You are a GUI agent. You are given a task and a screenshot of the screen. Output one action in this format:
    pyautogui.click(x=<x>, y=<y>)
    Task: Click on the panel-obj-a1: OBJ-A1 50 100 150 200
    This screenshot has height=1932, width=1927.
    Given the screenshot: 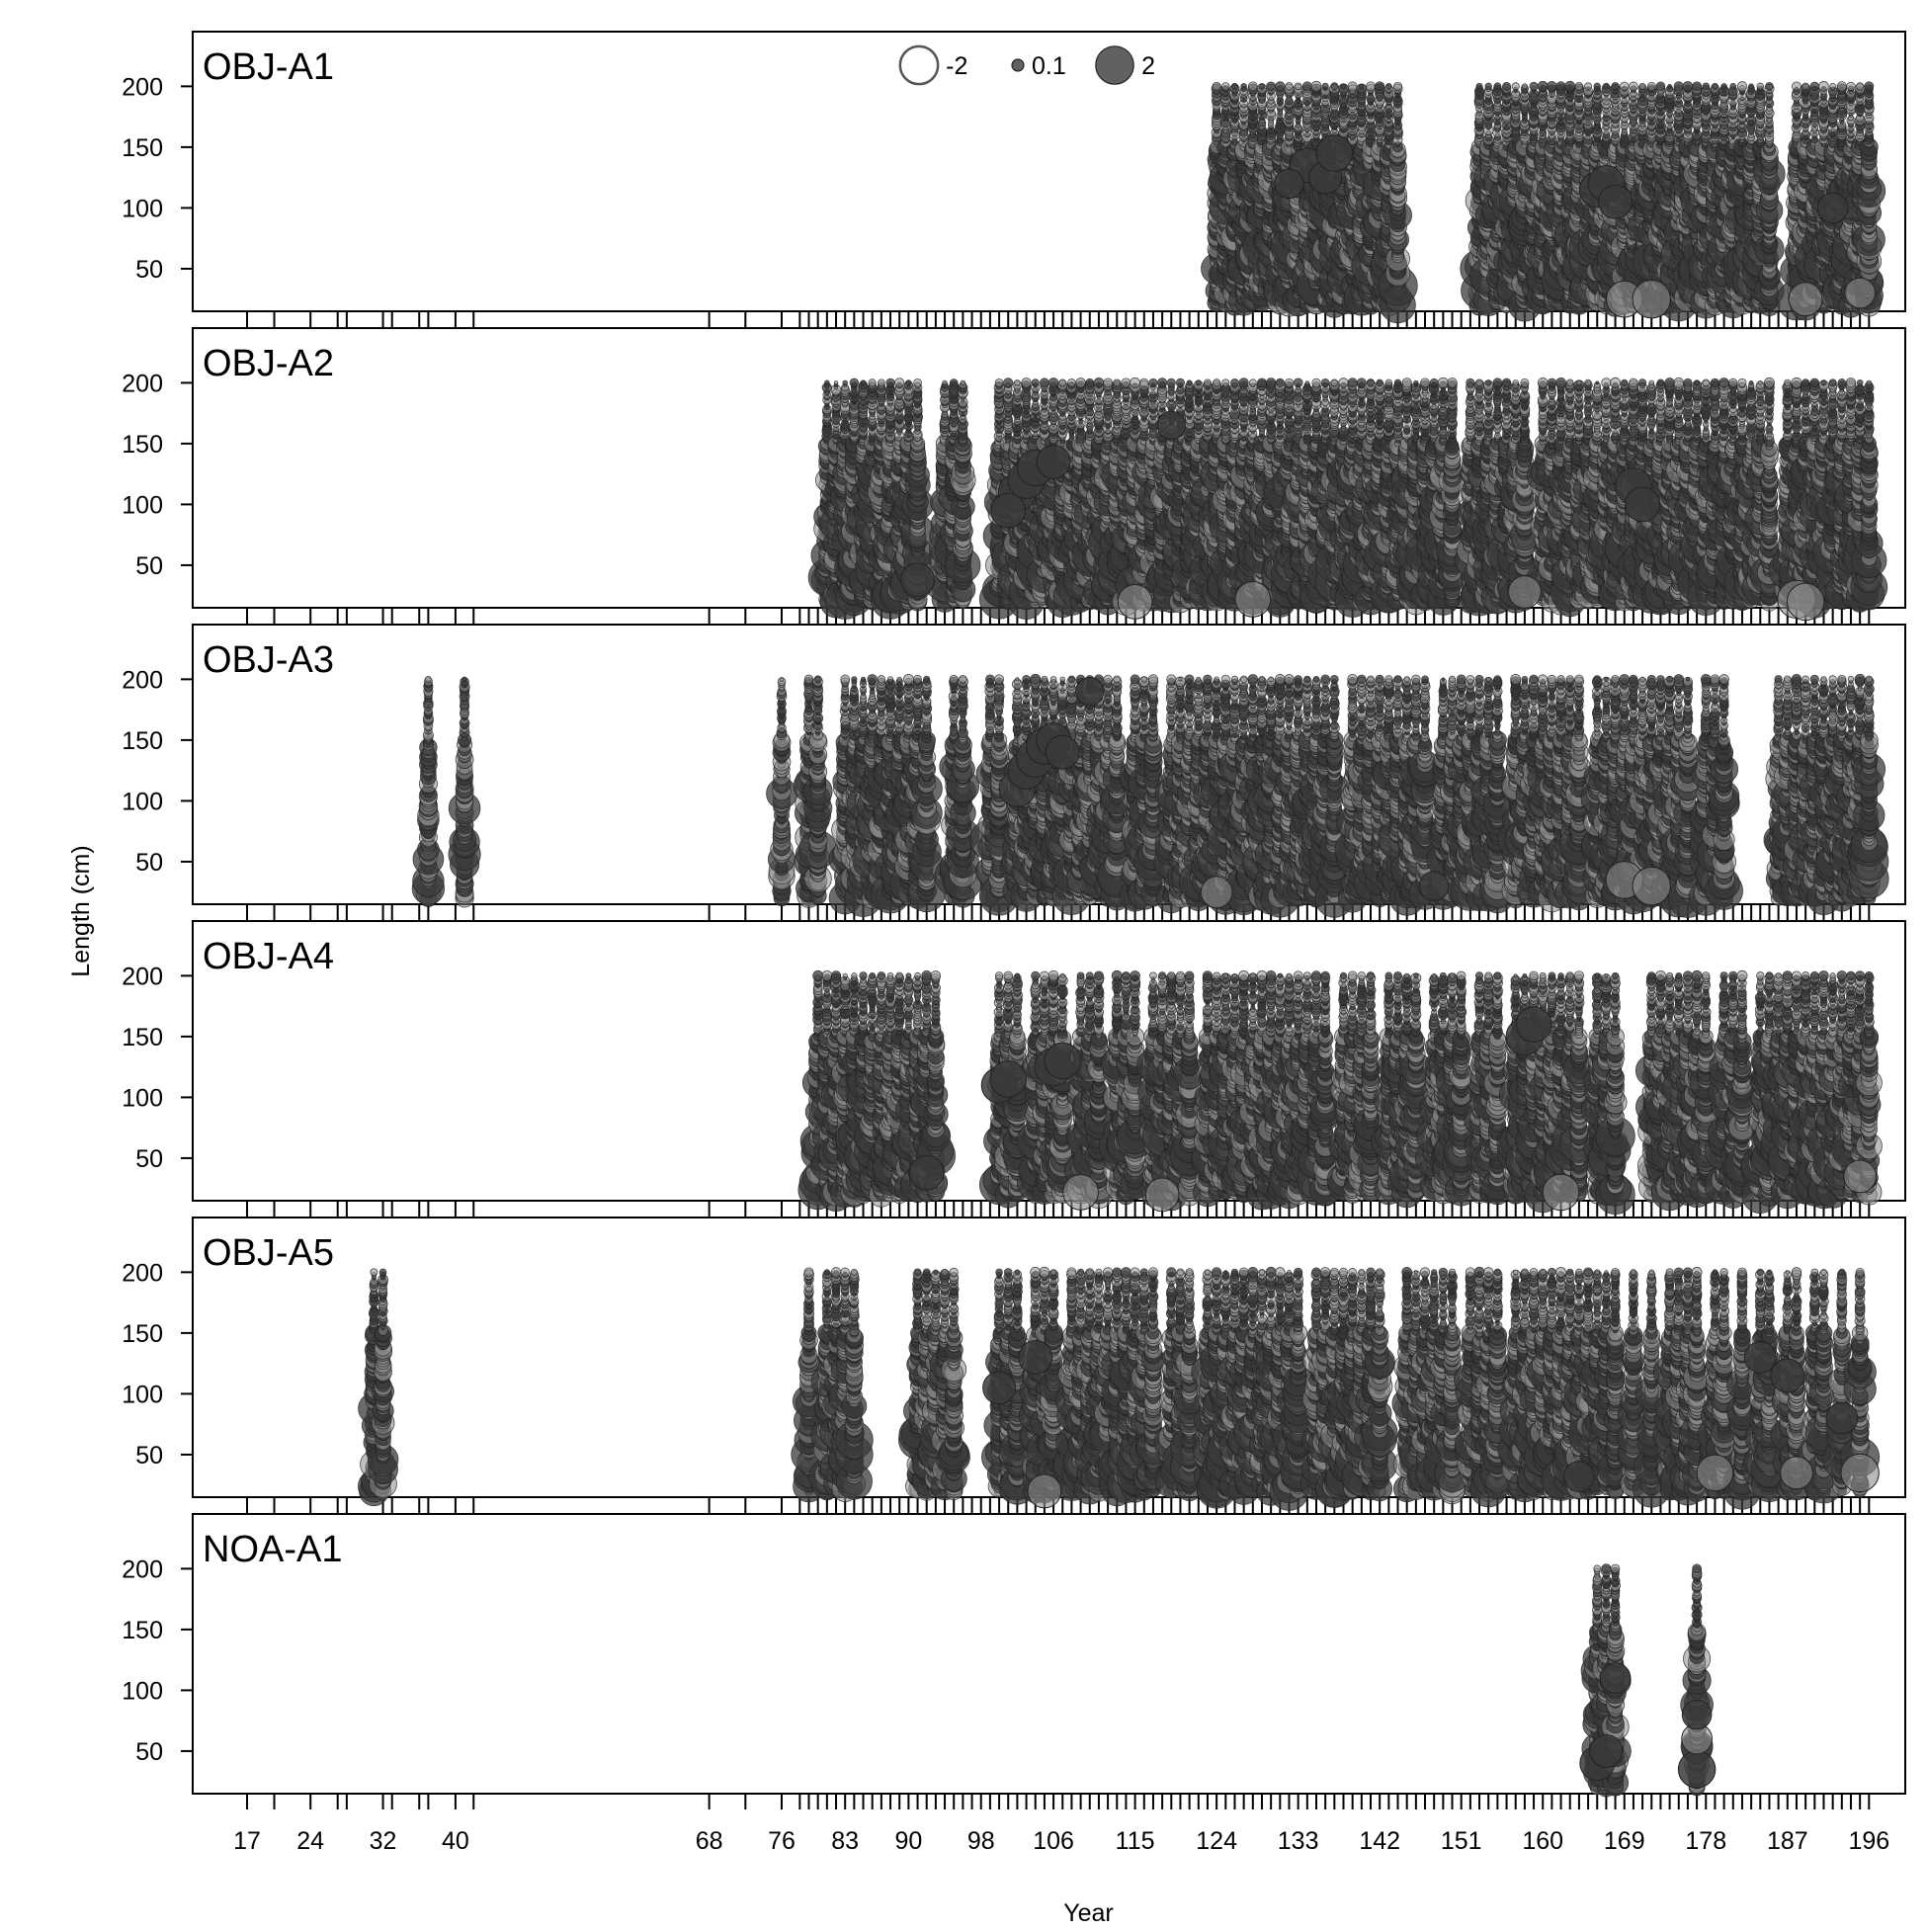 What is the action you would take?
    pyautogui.click(x=1013, y=179)
    